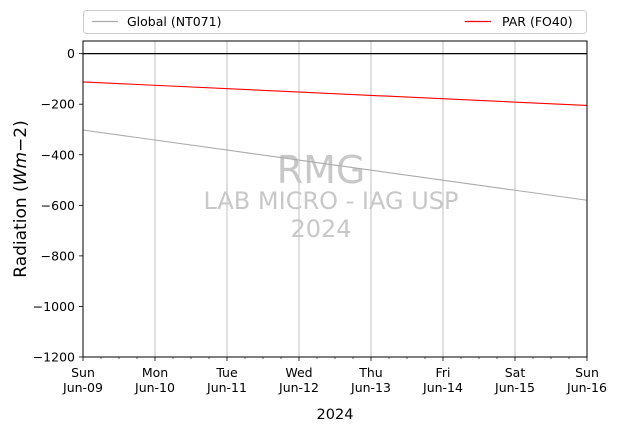 Image resolution: width=618 pixels, height=437 pixels. What do you see at coordinates (82, 387) in the screenshot?
I see `x-tick-label-date: Jun-09` at bounding box center [82, 387].